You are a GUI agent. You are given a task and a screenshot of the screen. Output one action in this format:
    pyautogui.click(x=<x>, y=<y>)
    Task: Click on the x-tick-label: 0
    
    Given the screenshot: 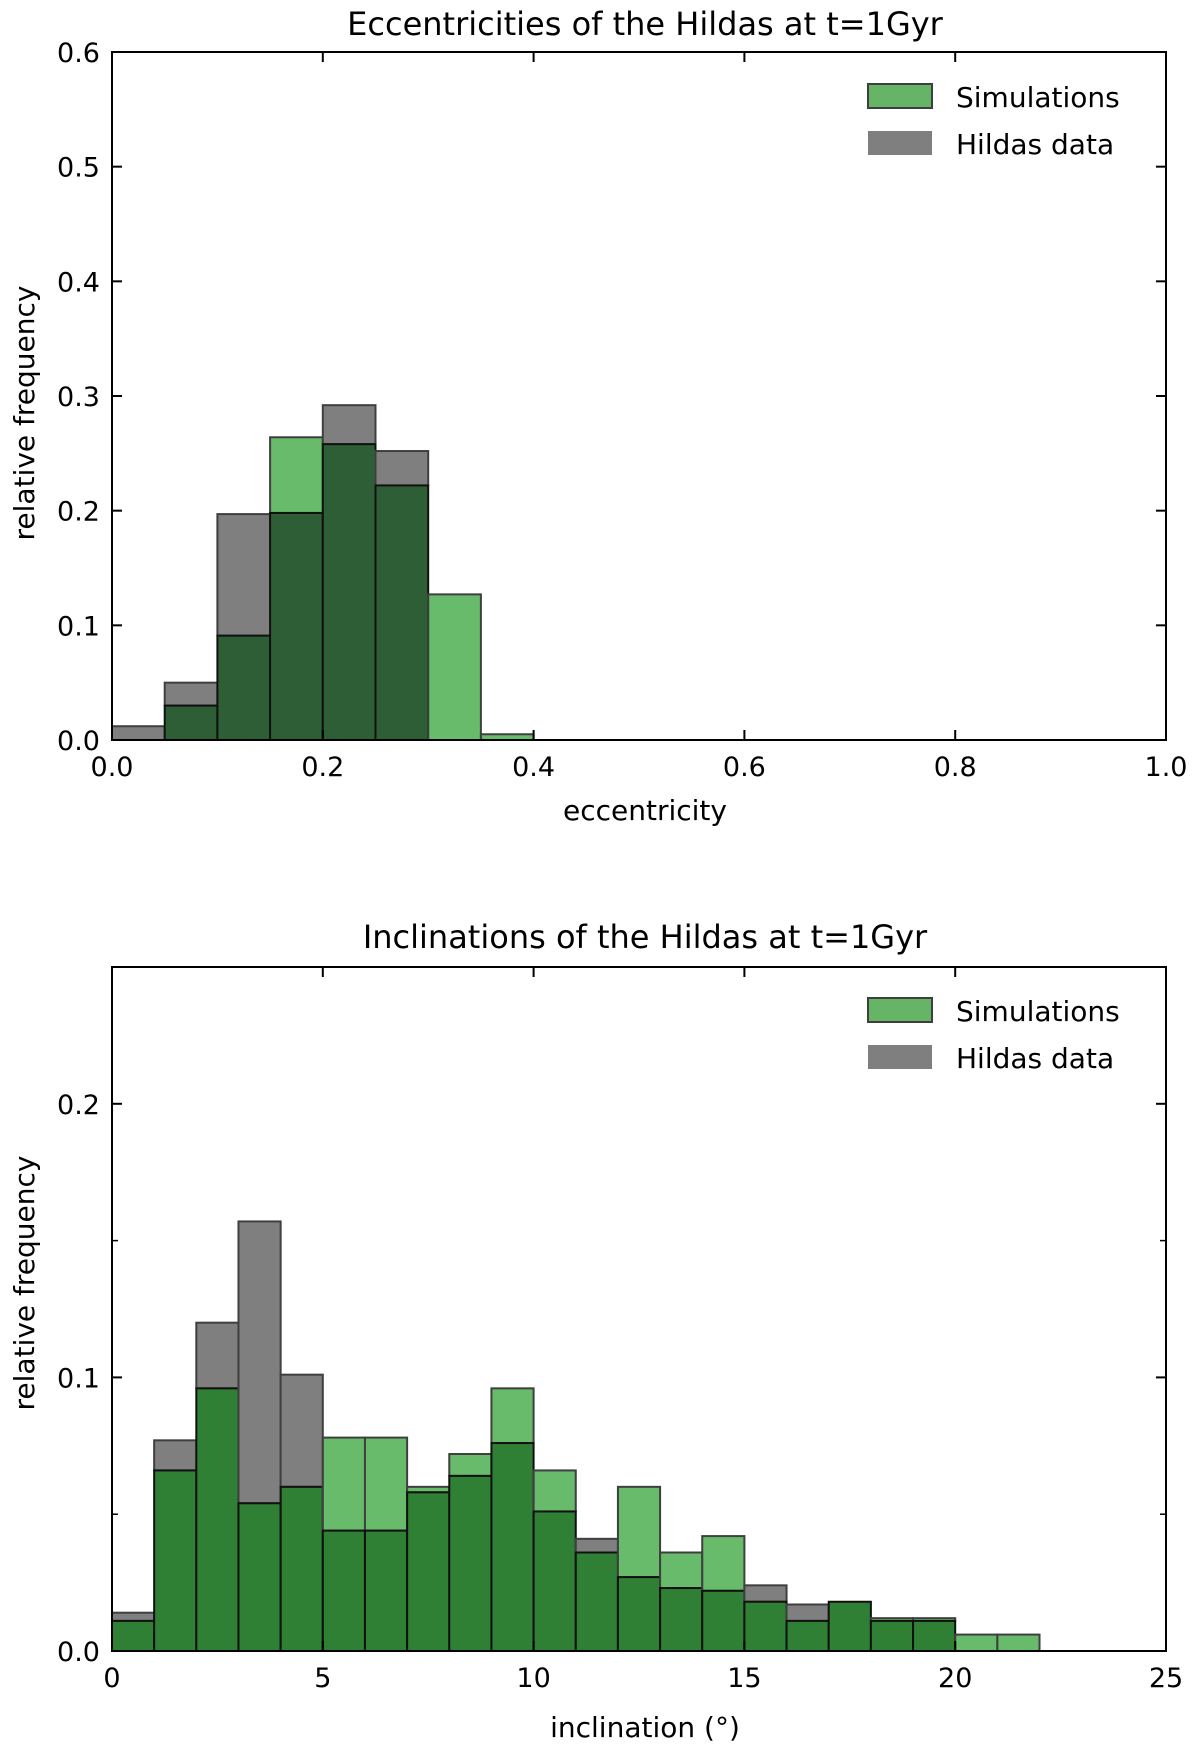 What is the action you would take?
    pyautogui.click(x=111, y=1678)
    